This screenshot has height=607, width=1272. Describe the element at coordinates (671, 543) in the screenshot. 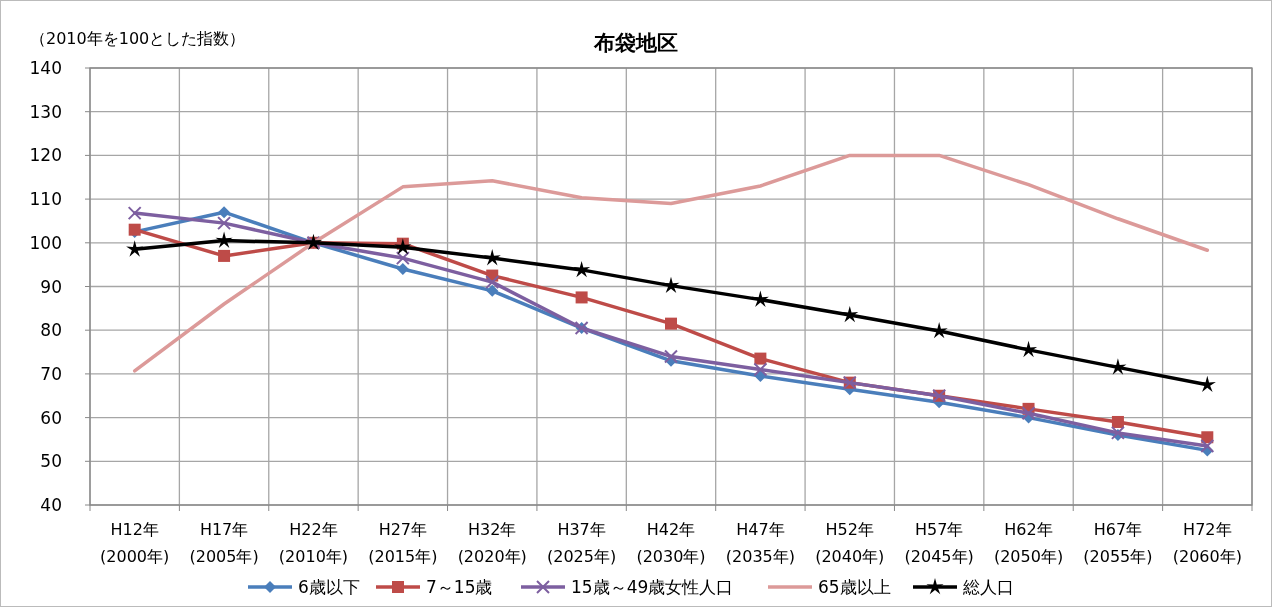

I see `x-tick-label: H42年 (2030年)` at that location.